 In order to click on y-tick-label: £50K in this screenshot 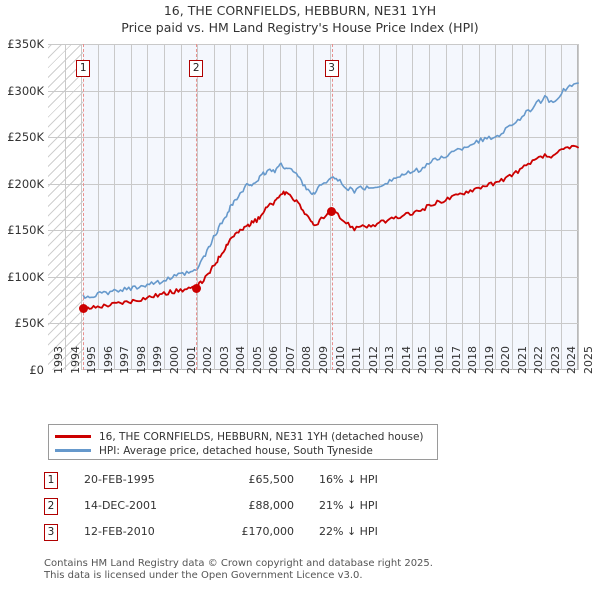, I will do `click(29, 323)`.